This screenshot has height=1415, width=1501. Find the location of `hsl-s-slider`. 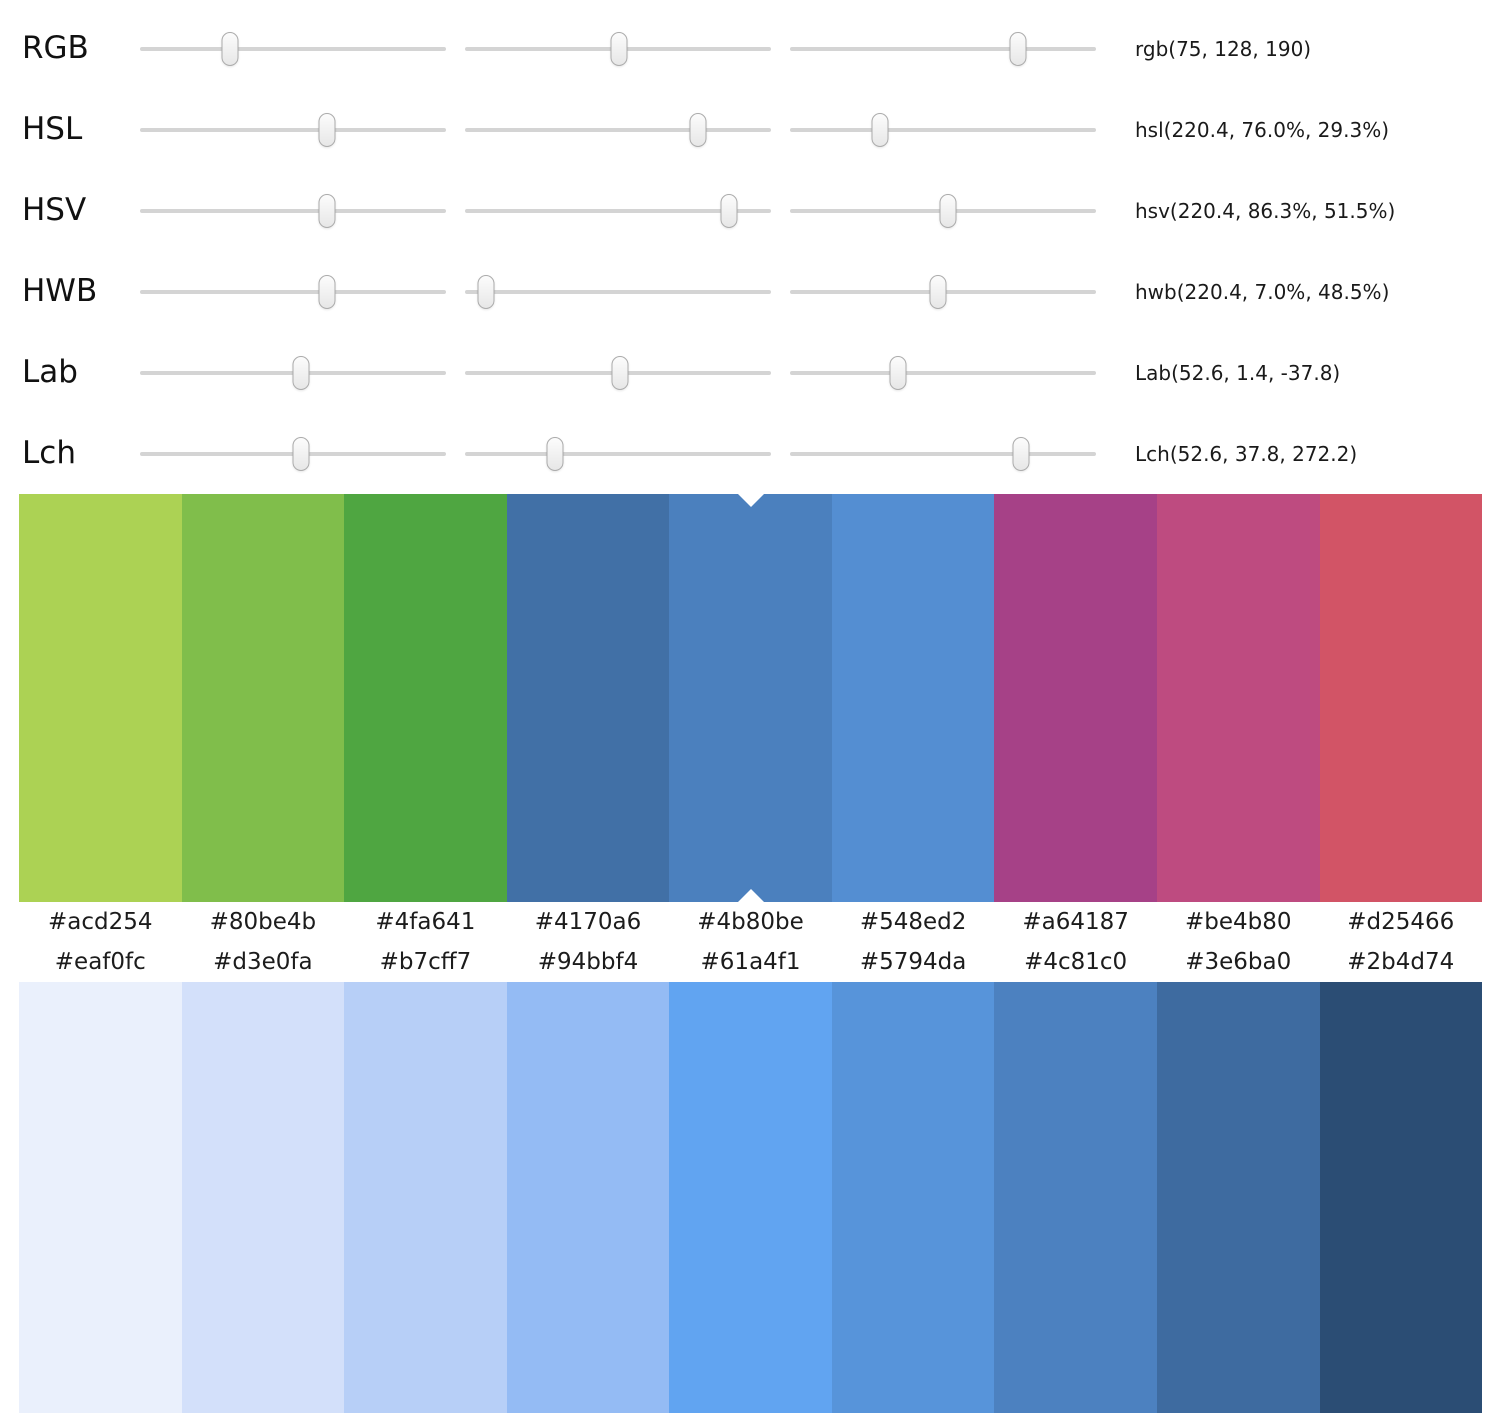

hsl-s-slider is located at coordinates (618, 130).